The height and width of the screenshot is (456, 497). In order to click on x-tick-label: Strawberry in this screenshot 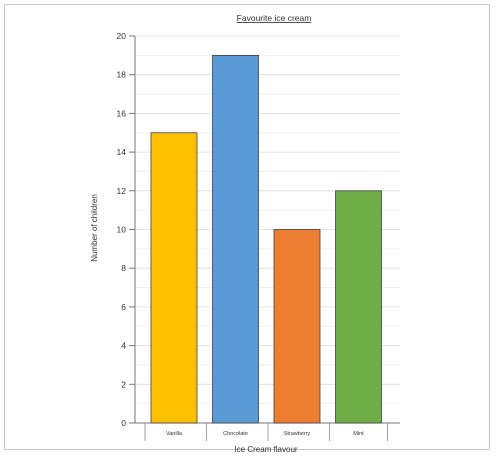, I will do `click(297, 434)`.